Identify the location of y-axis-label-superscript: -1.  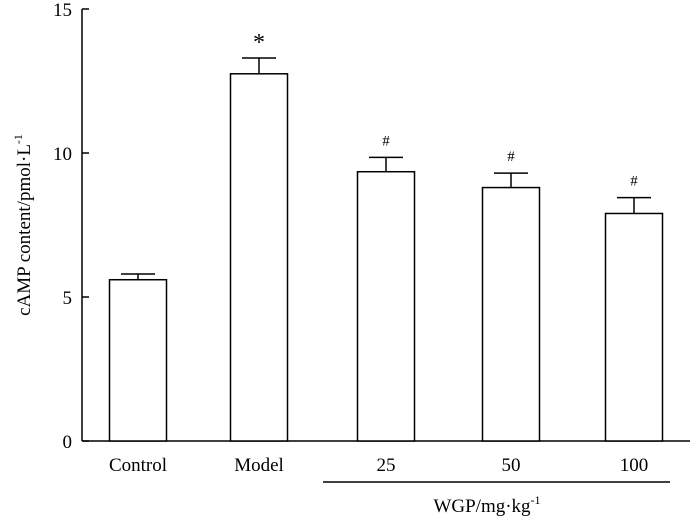
(18, 139).